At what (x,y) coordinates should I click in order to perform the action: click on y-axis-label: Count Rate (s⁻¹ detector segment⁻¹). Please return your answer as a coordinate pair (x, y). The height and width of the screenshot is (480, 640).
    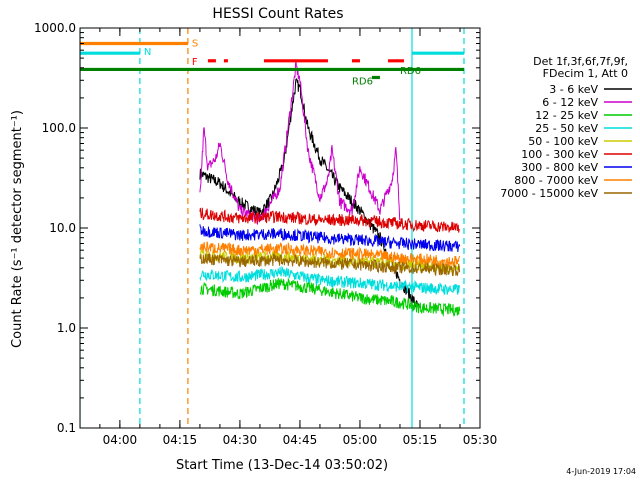
    Looking at the image, I should click on (17, 229).